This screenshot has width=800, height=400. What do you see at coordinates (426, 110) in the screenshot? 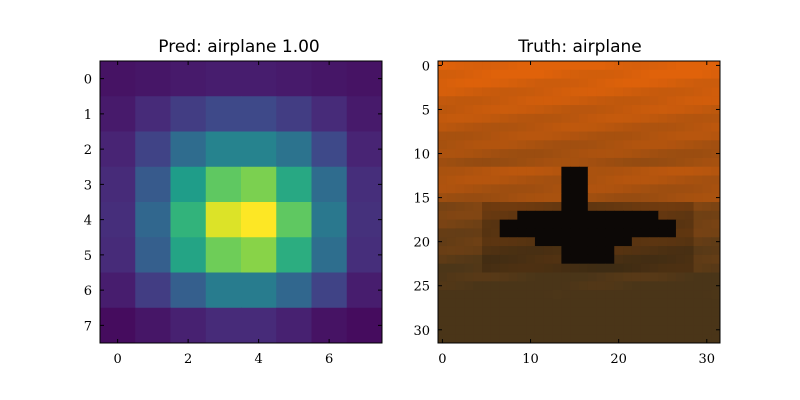
I see `y-tick-label: 5` at bounding box center [426, 110].